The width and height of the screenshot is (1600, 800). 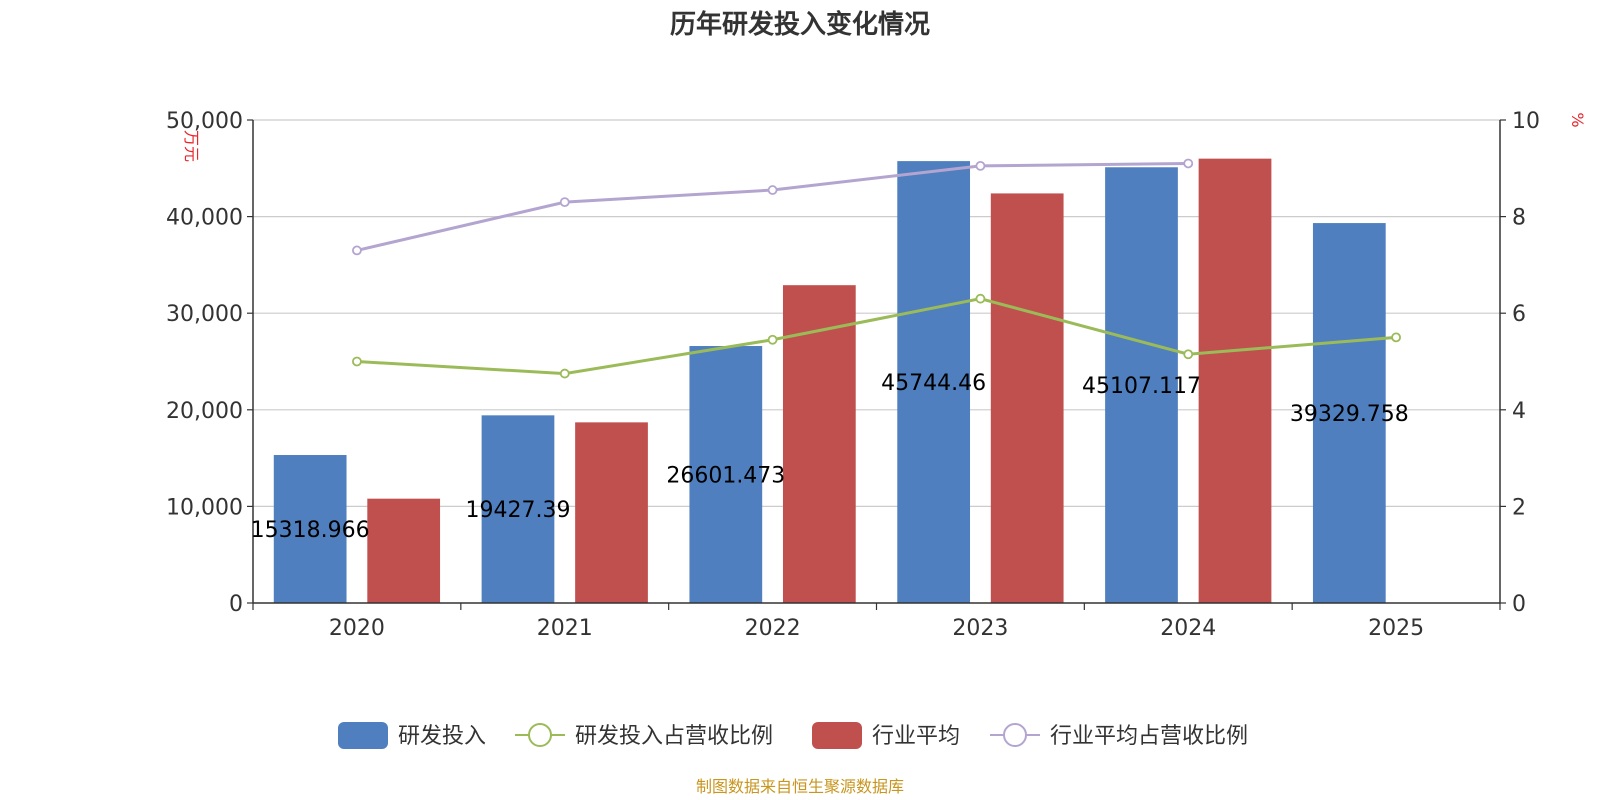 I want to click on bar-研发投入-2020, so click(x=310, y=529).